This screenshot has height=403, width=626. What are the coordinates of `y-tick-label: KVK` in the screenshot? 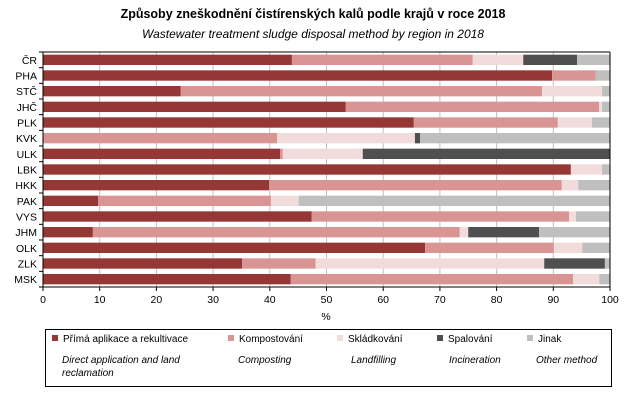 It's located at (26, 139).